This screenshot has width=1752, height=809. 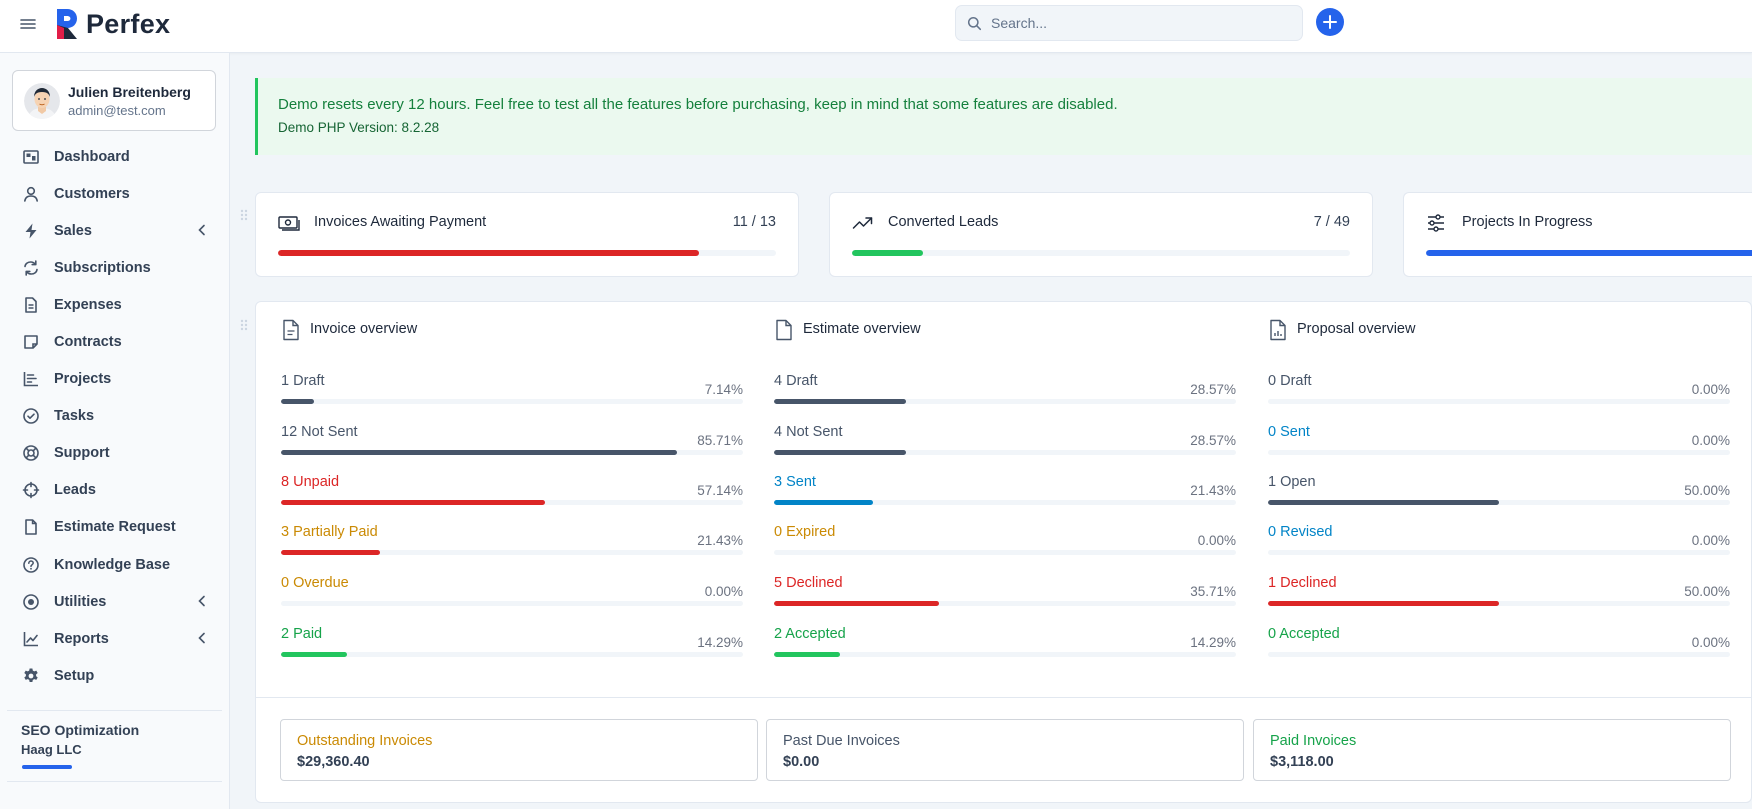 What do you see at coordinates (1492, 750) in the screenshot?
I see `total-paid-invoices: Paid Invoices $3,118.00` at bounding box center [1492, 750].